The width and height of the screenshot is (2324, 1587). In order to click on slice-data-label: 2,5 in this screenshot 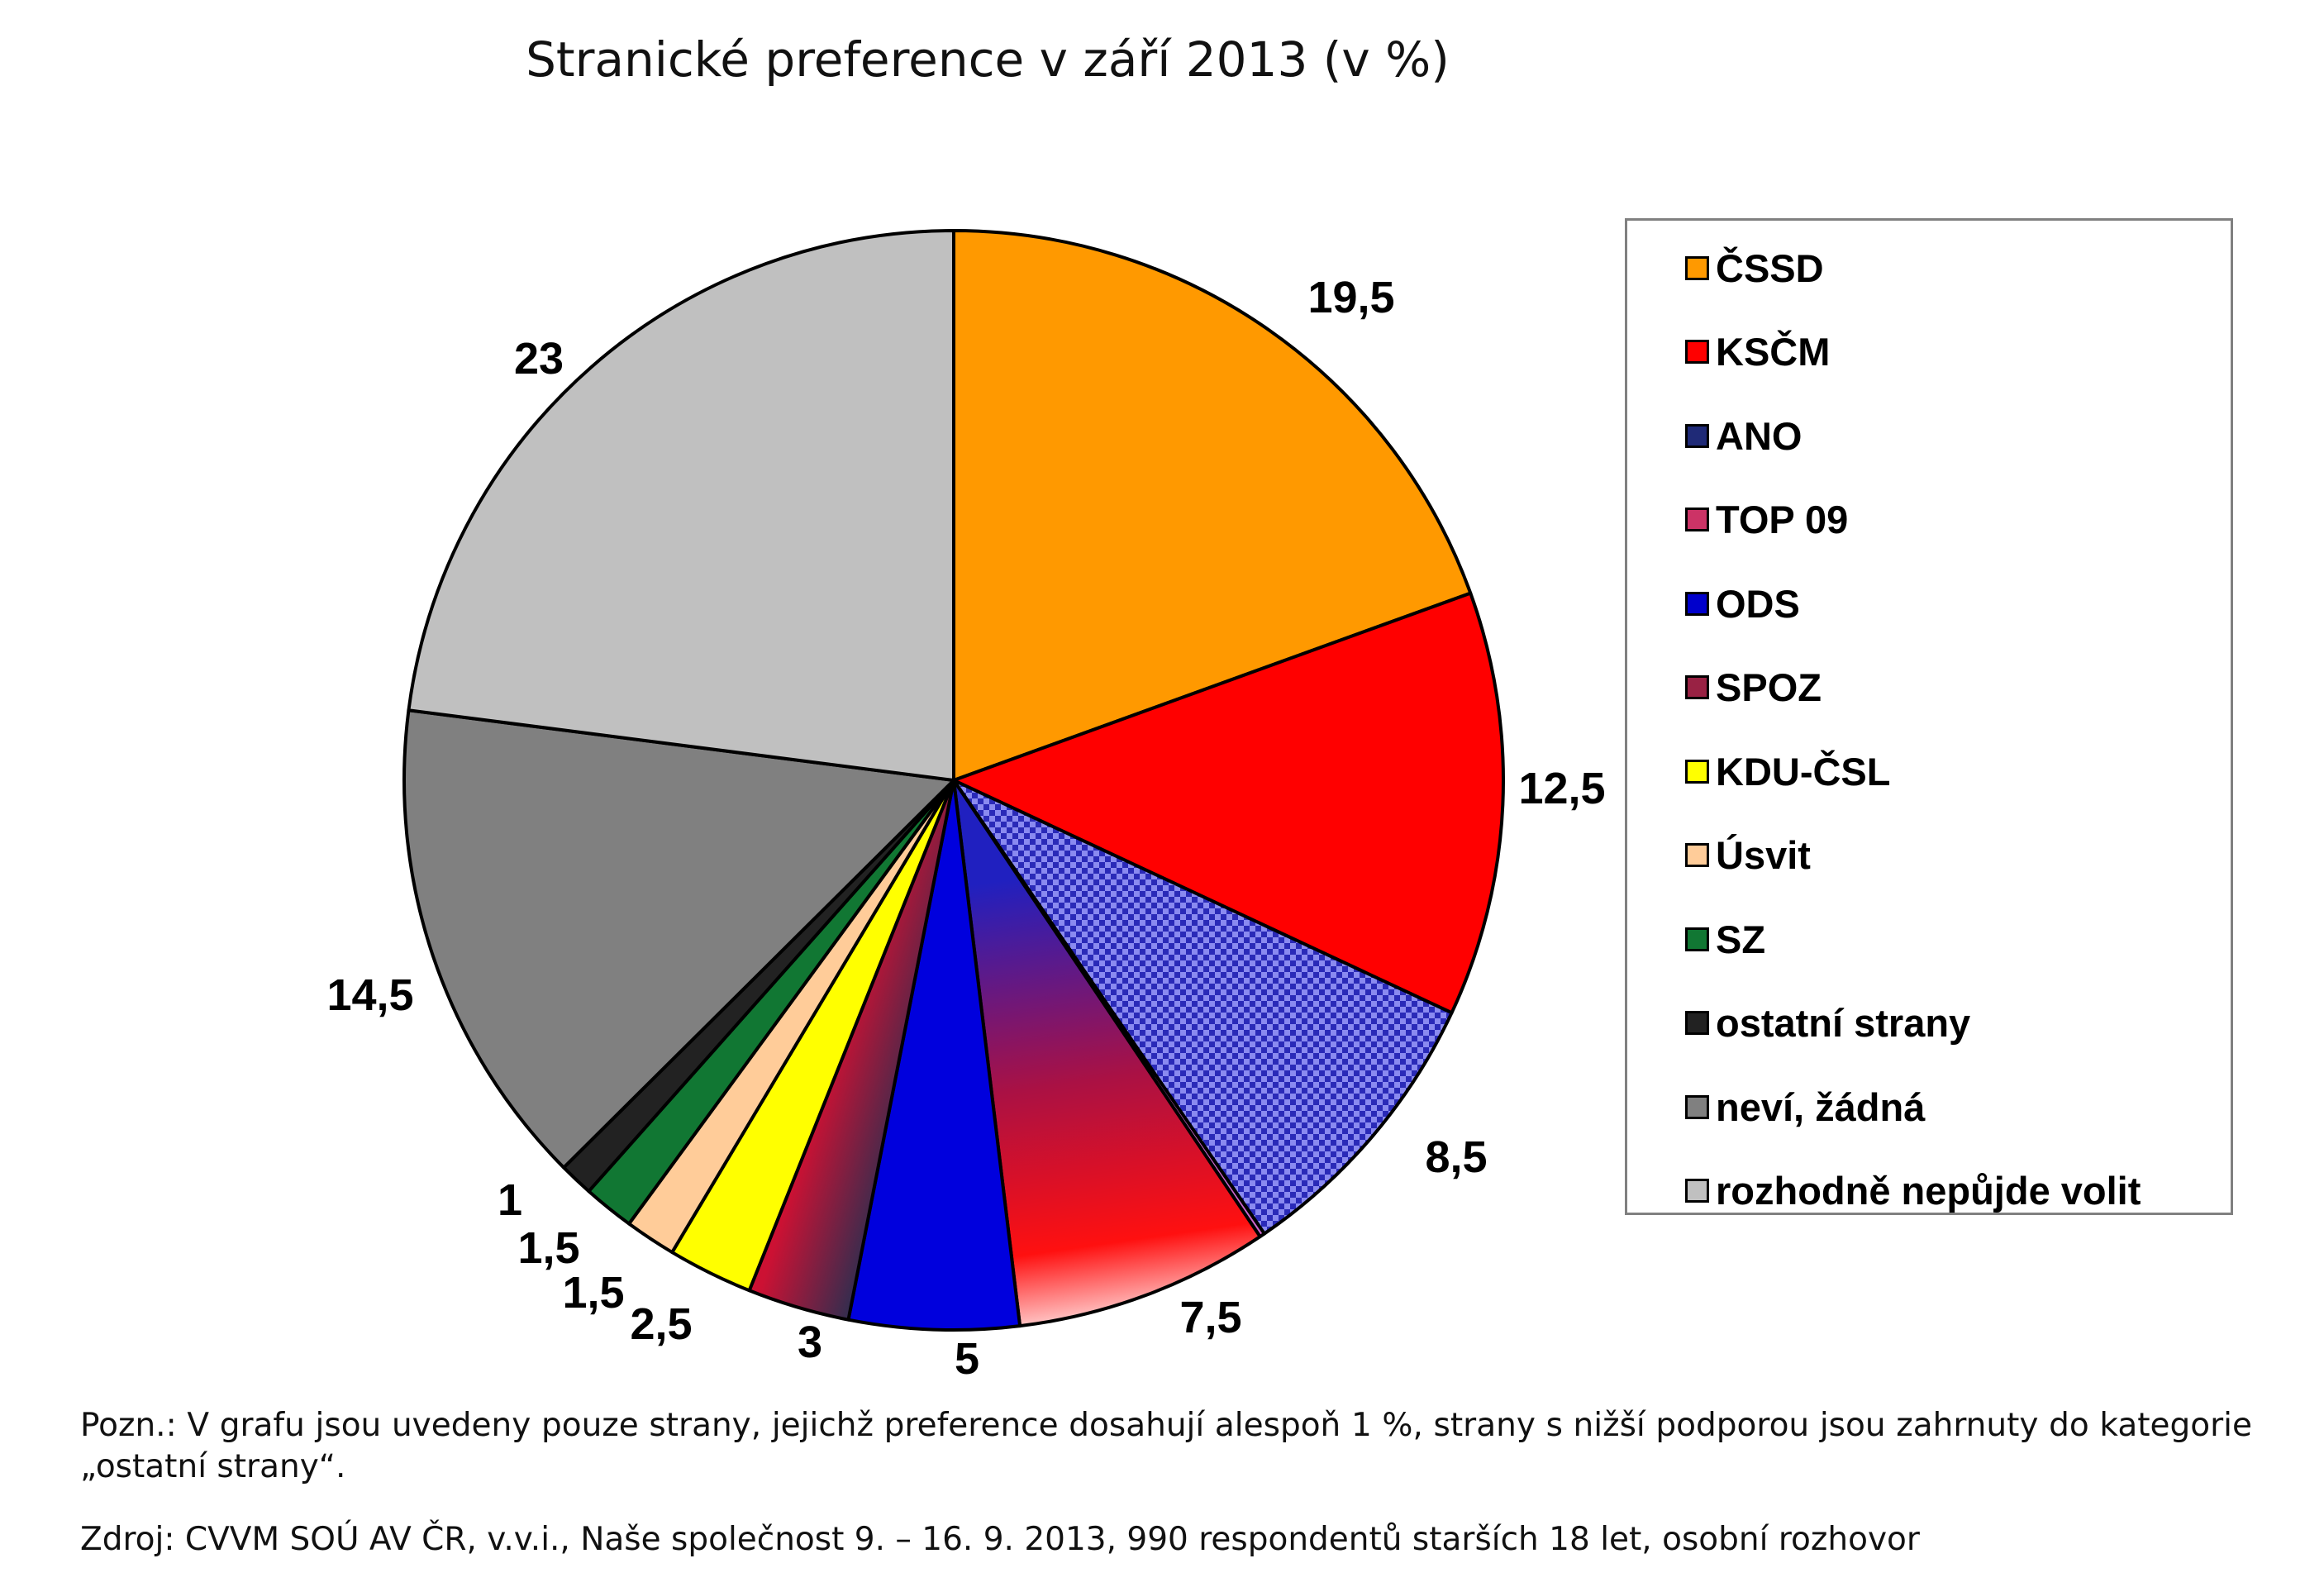, I will do `click(661, 1324)`.